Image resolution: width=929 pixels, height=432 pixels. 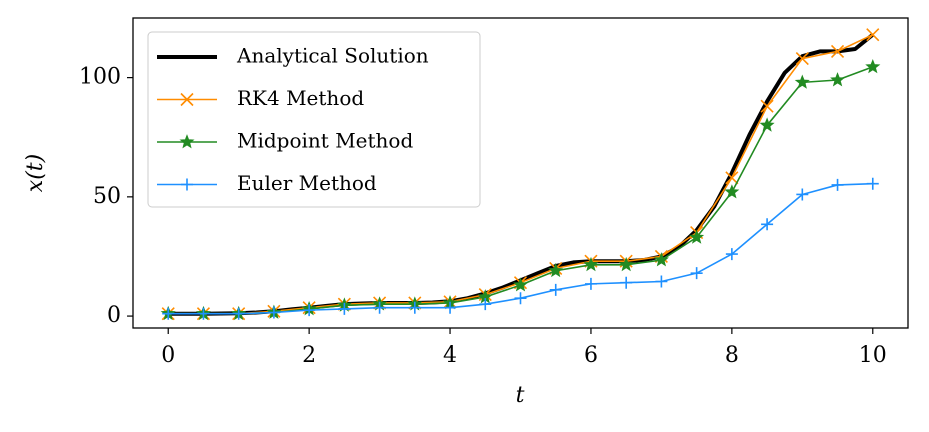 What do you see at coordinates (332, 56) in the screenshot?
I see `legend-label: Analytical Solution` at bounding box center [332, 56].